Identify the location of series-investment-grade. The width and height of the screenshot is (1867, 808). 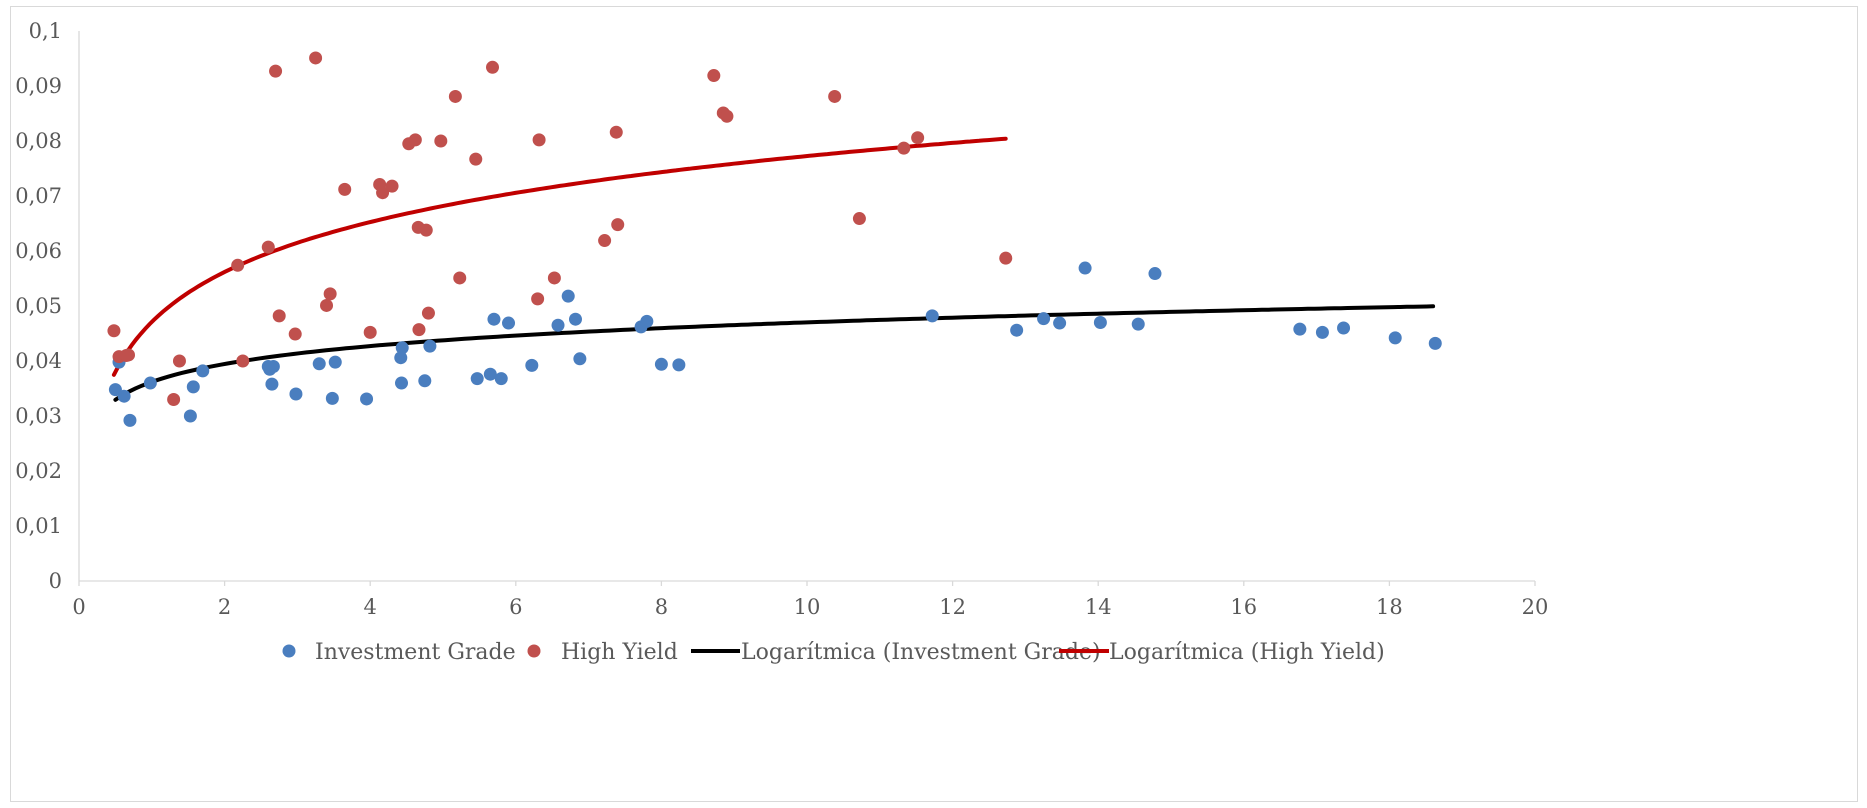
(775, 344).